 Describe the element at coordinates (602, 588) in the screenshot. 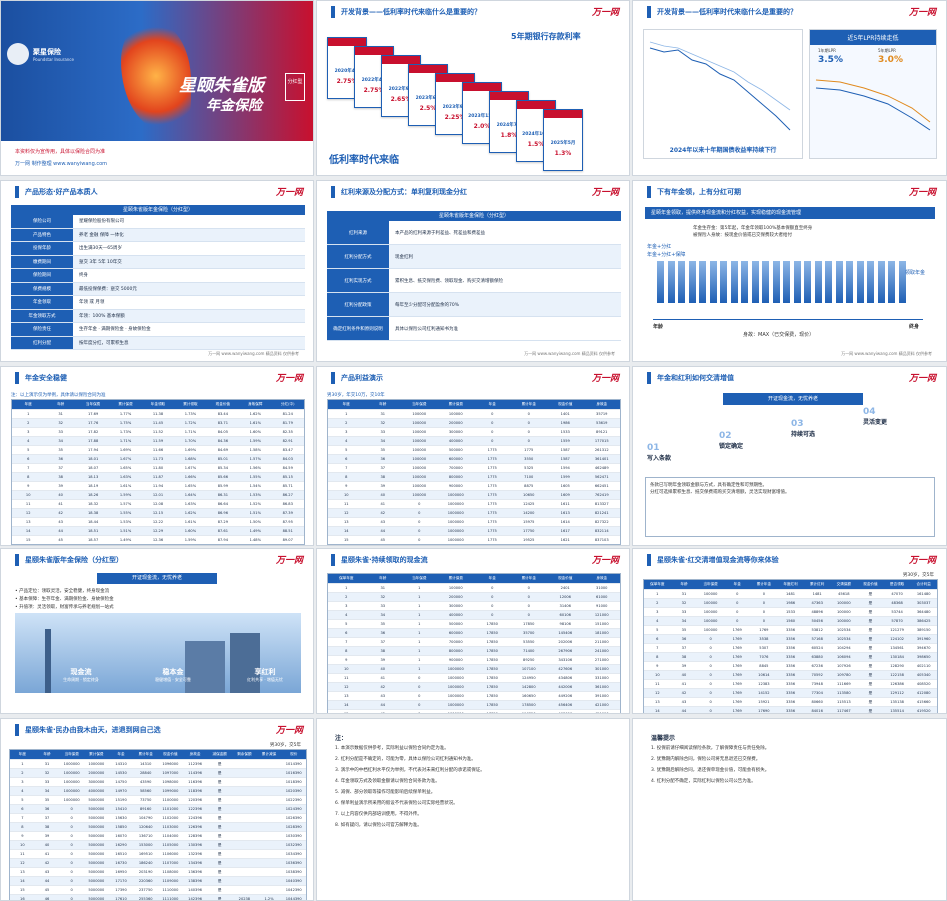

I see `table-cell: 31000` at that location.